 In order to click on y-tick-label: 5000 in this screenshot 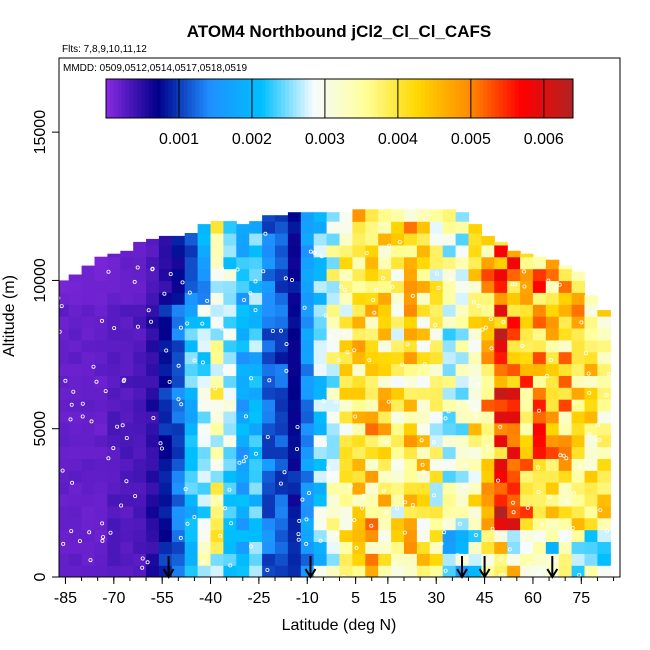, I will do `click(40, 429)`.